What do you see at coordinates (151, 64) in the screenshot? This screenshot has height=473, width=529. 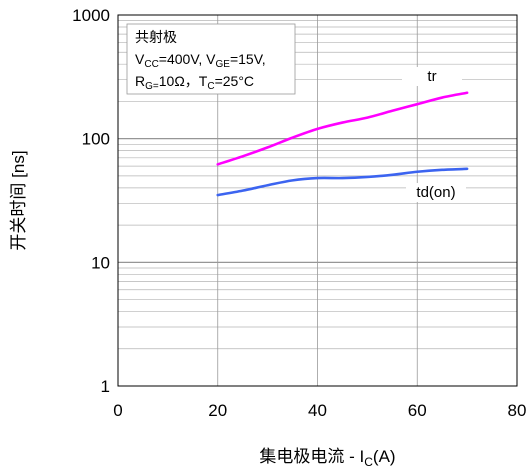 I see `condition-subscript: CC` at bounding box center [151, 64].